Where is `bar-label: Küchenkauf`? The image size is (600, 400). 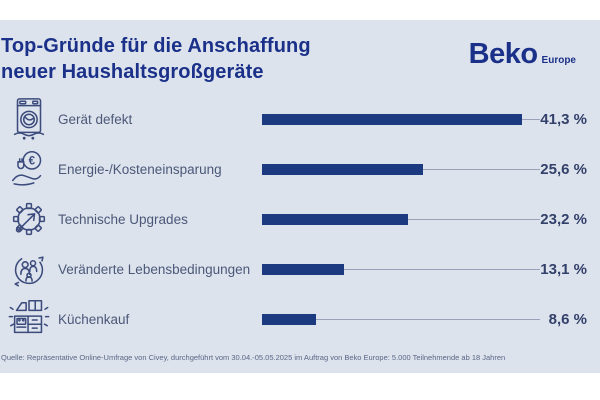 bar-label: Küchenkauf is located at coordinates (94, 319).